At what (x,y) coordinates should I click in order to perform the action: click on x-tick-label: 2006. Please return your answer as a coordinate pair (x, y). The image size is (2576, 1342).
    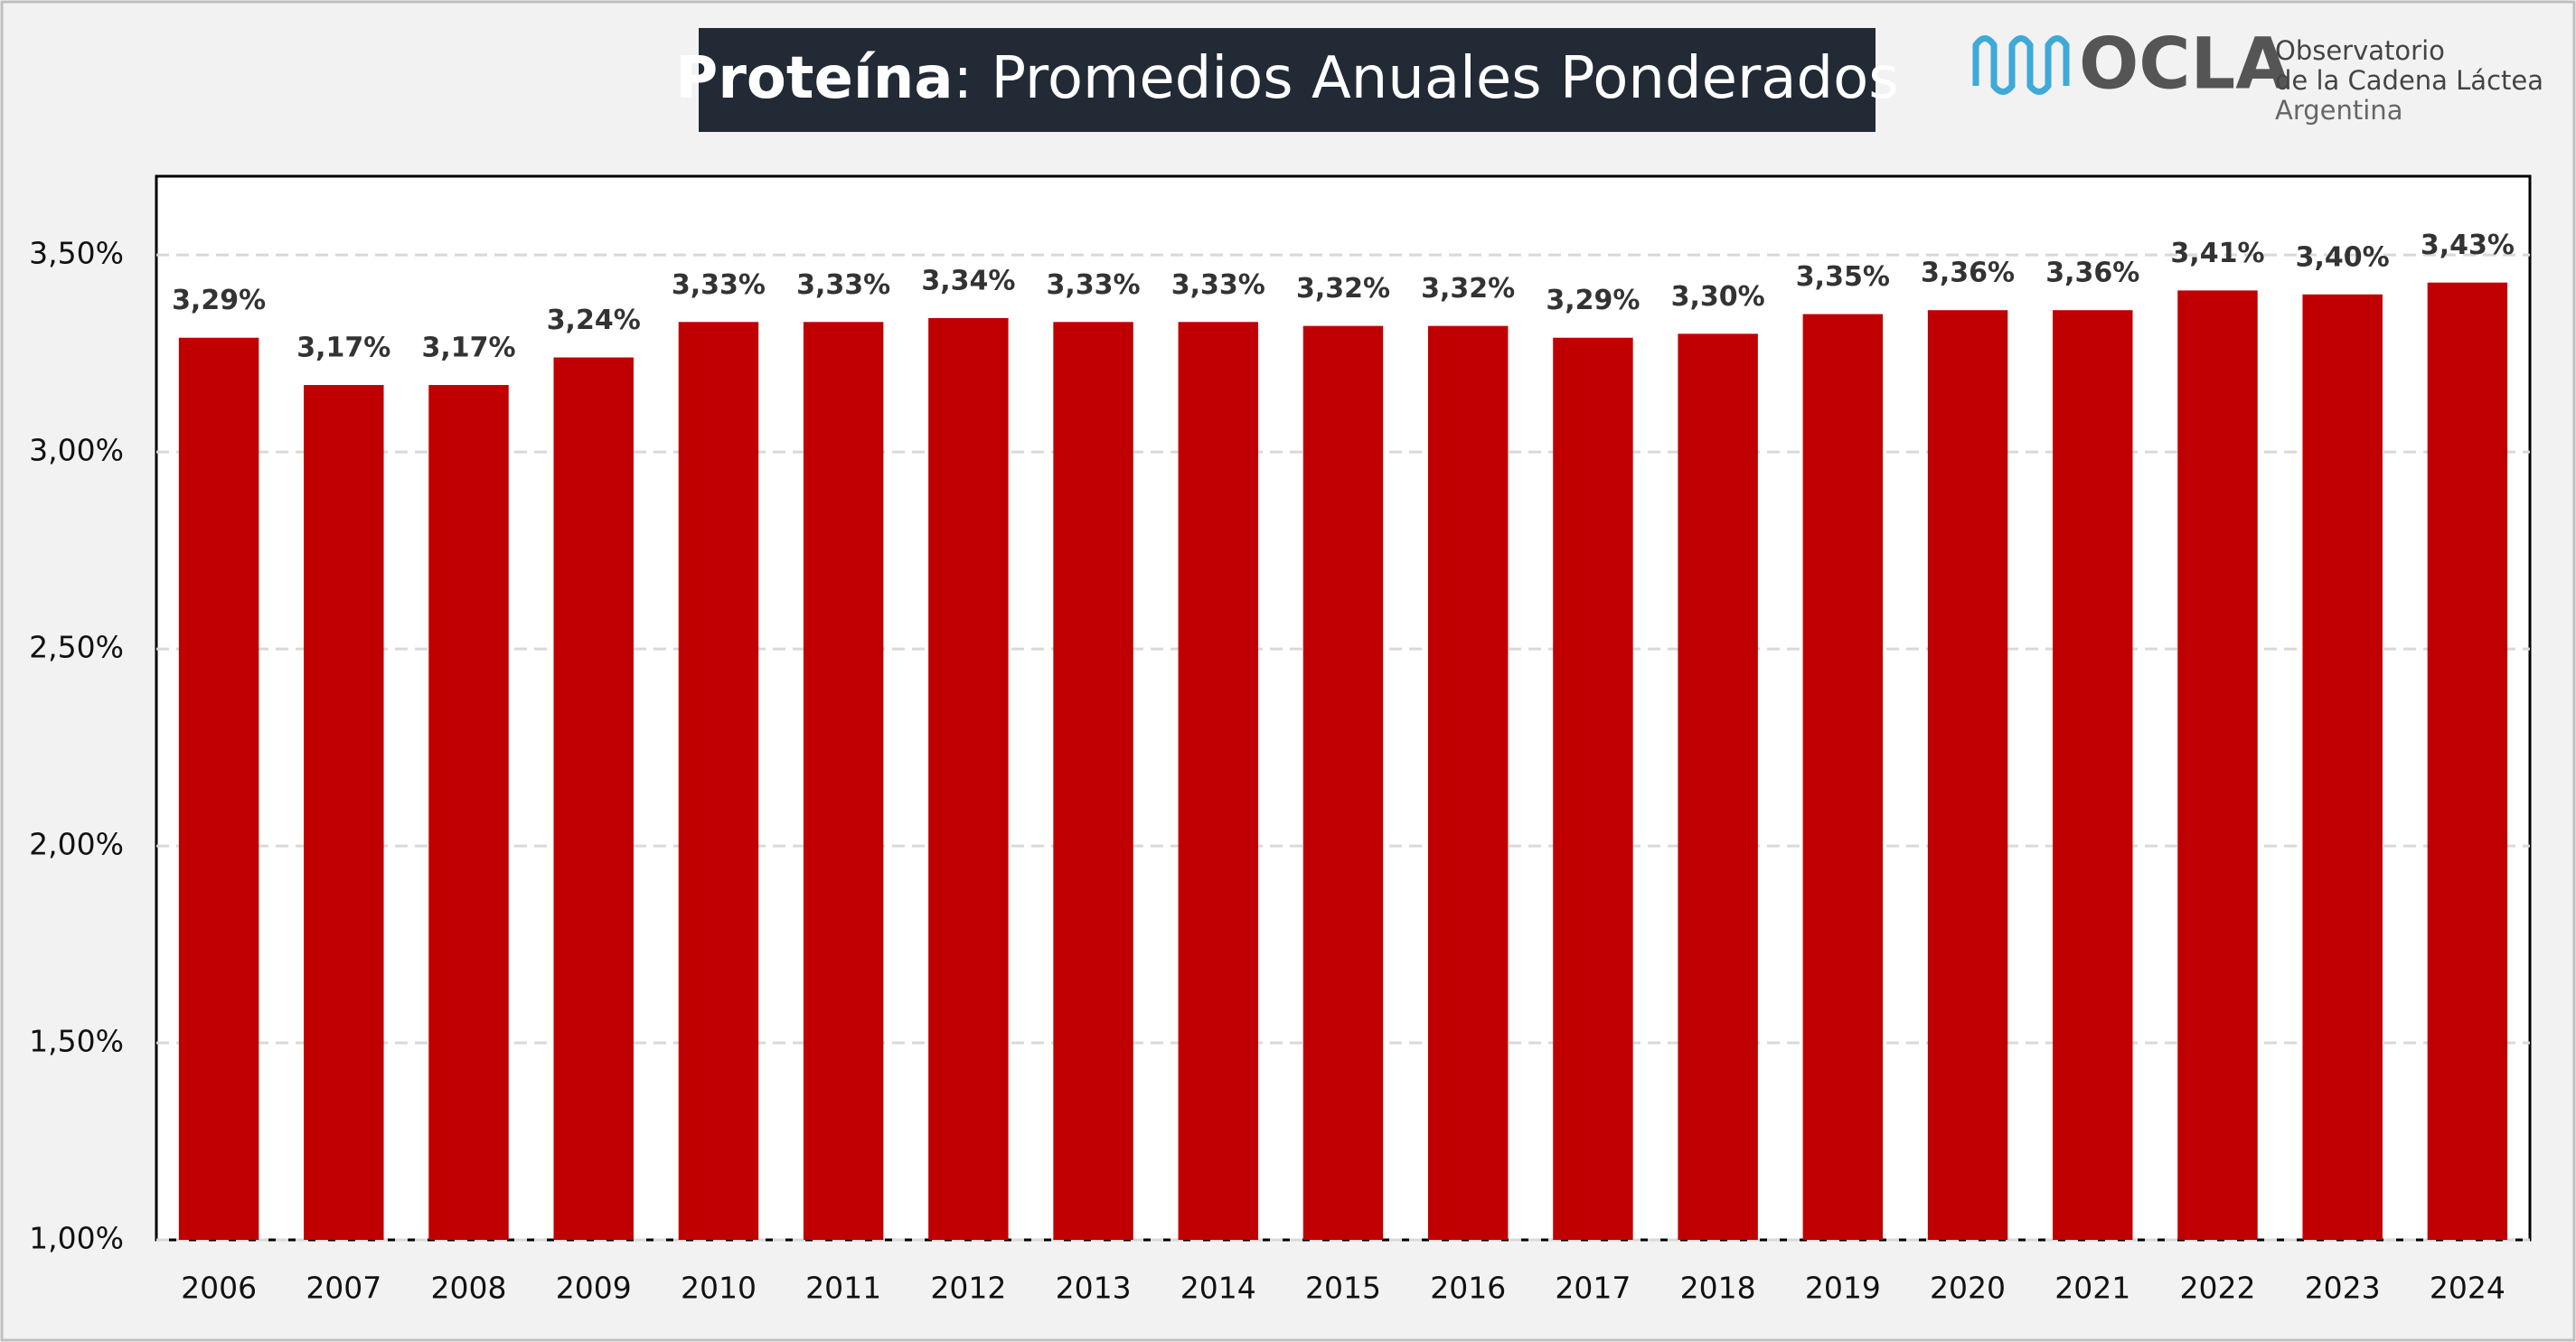
    Looking at the image, I should click on (219, 1288).